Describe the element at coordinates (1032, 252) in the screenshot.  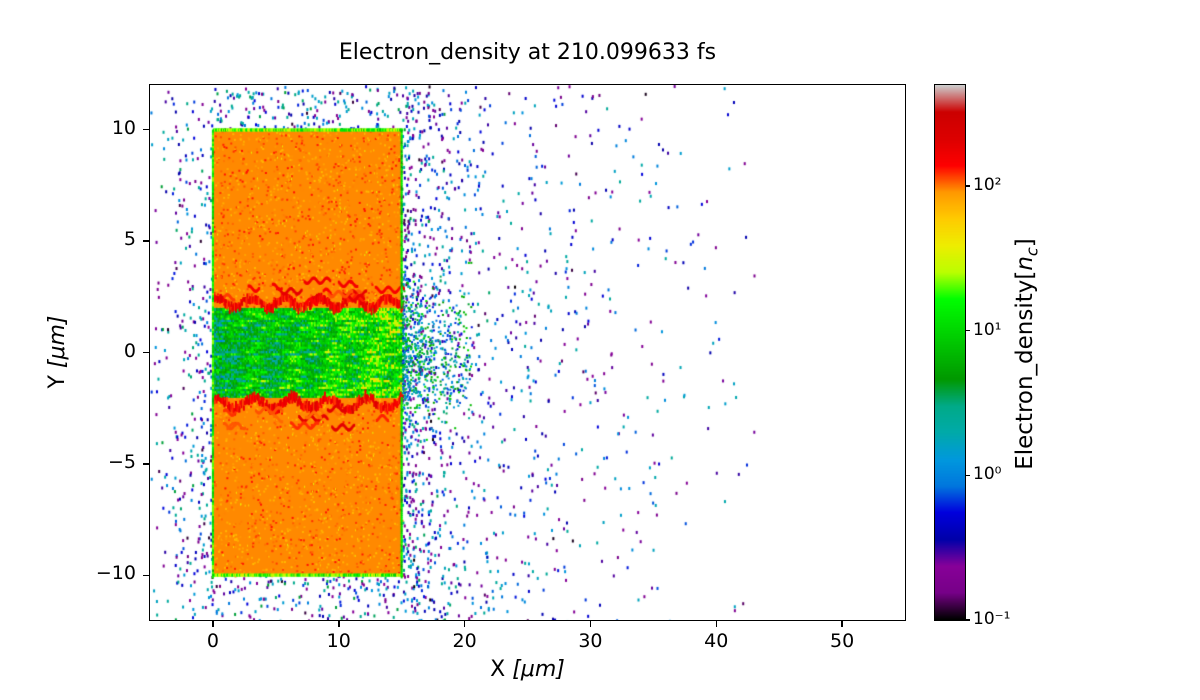
I see `colorbar-label-sub: c` at that location.